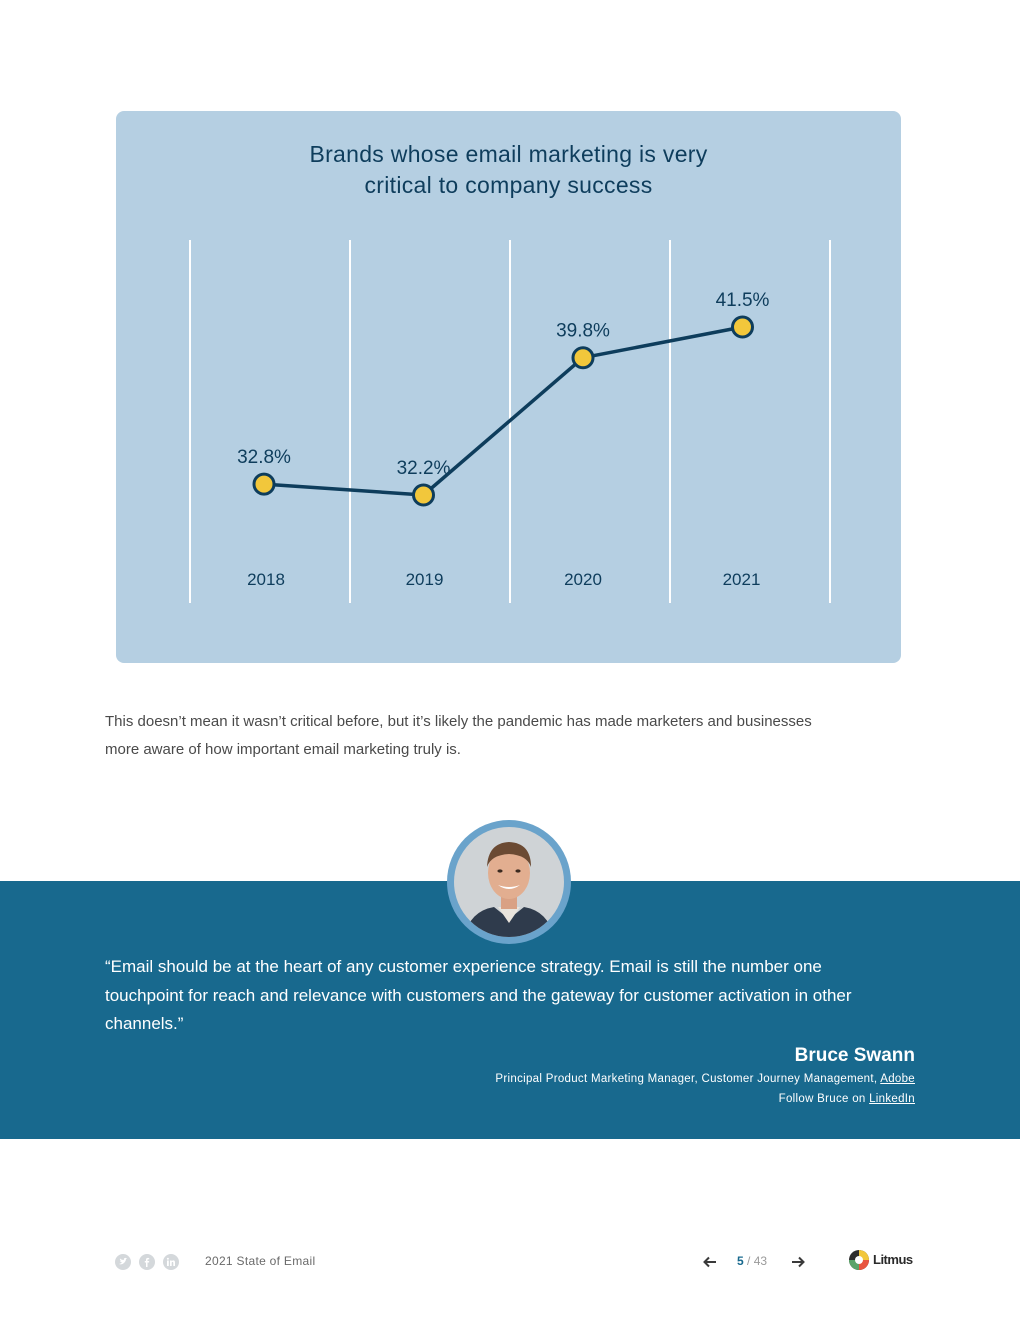  What do you see at coordinates (740, 1261) in the screenshot?
I see `current-page: 5` at bounding box center [740, 1261].